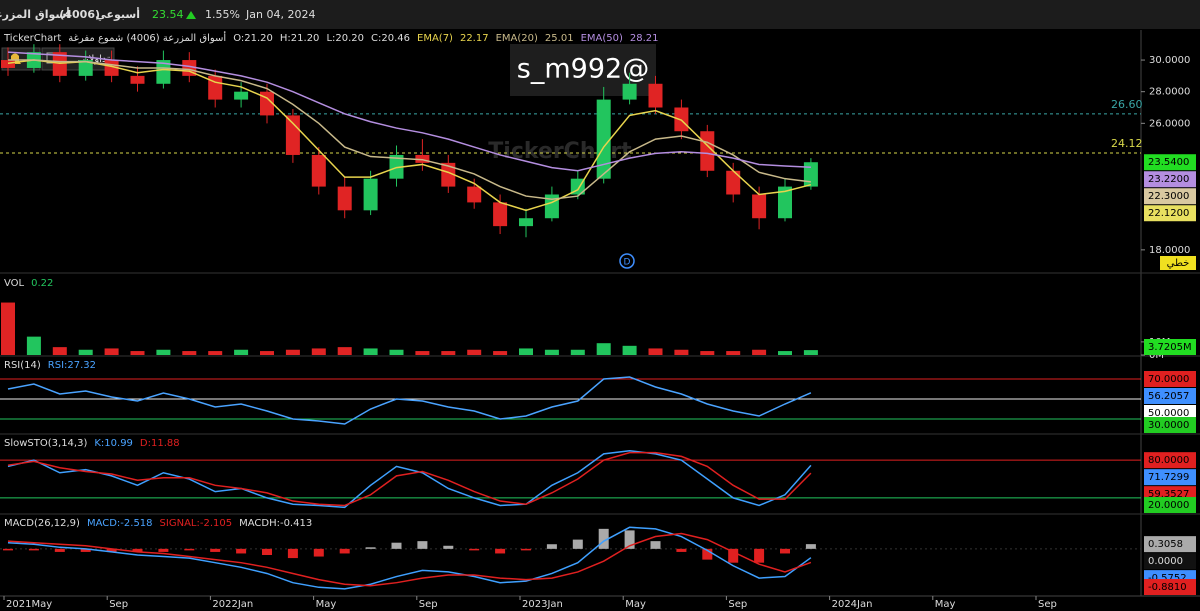 The height and width of the screenshot is (611, 1200). I want to click on mode-label: خطي, so click(1178, 263).